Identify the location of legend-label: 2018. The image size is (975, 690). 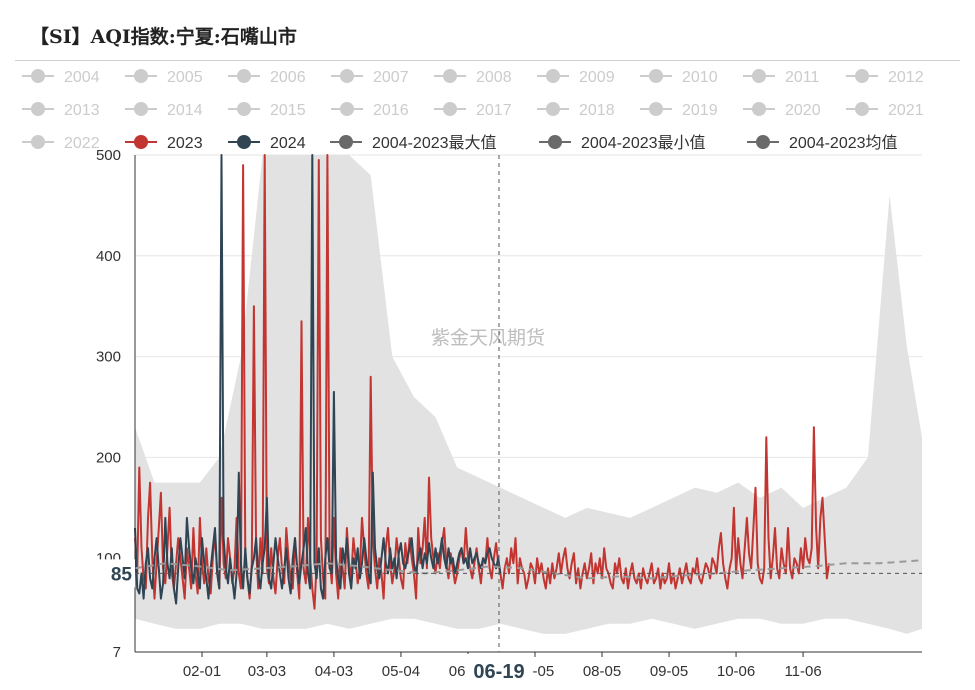
(597, 110).